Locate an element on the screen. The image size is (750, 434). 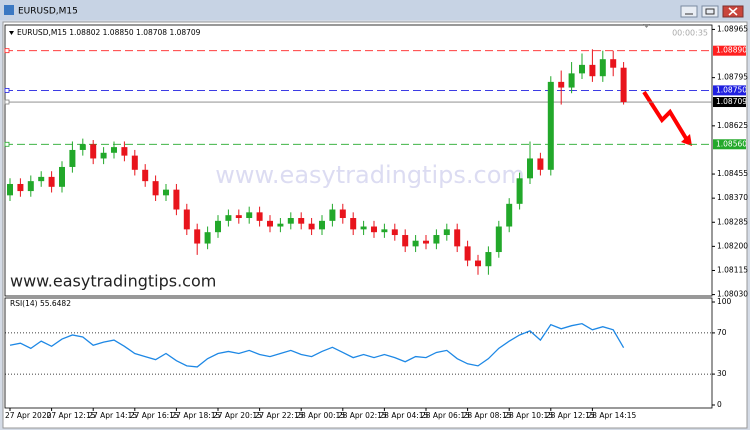
close-glyph is located at coordinates (733, 11).